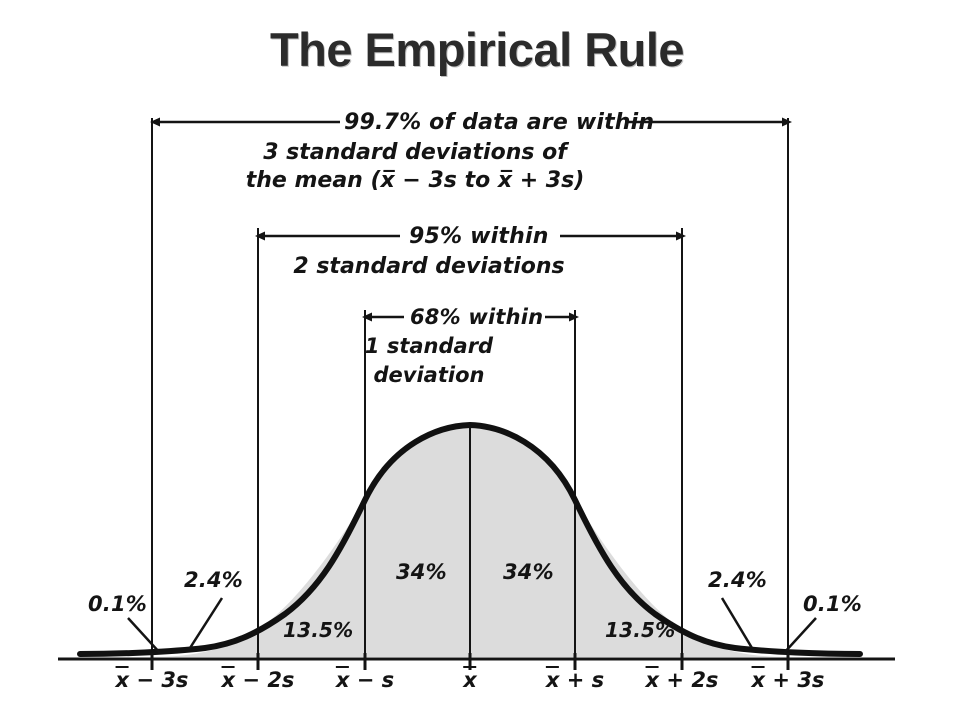 The width and height of the screenshot is (954, 708). I want to click on region-label-left-tail: 0.1%, so click(118, 604).